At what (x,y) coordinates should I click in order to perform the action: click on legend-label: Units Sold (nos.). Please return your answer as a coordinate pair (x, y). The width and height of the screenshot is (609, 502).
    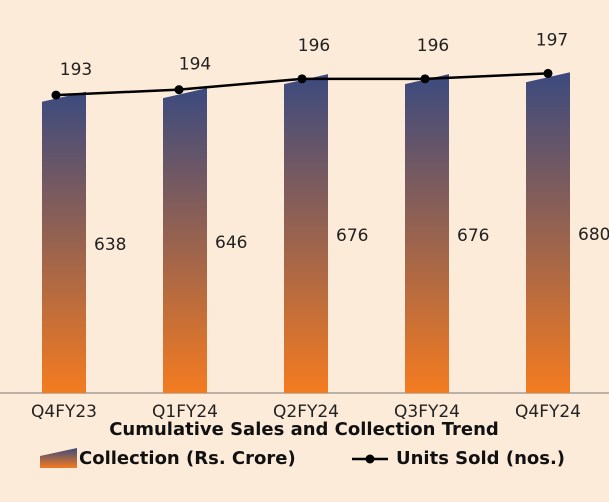
    Looking at the image, I should click on (480, 458).